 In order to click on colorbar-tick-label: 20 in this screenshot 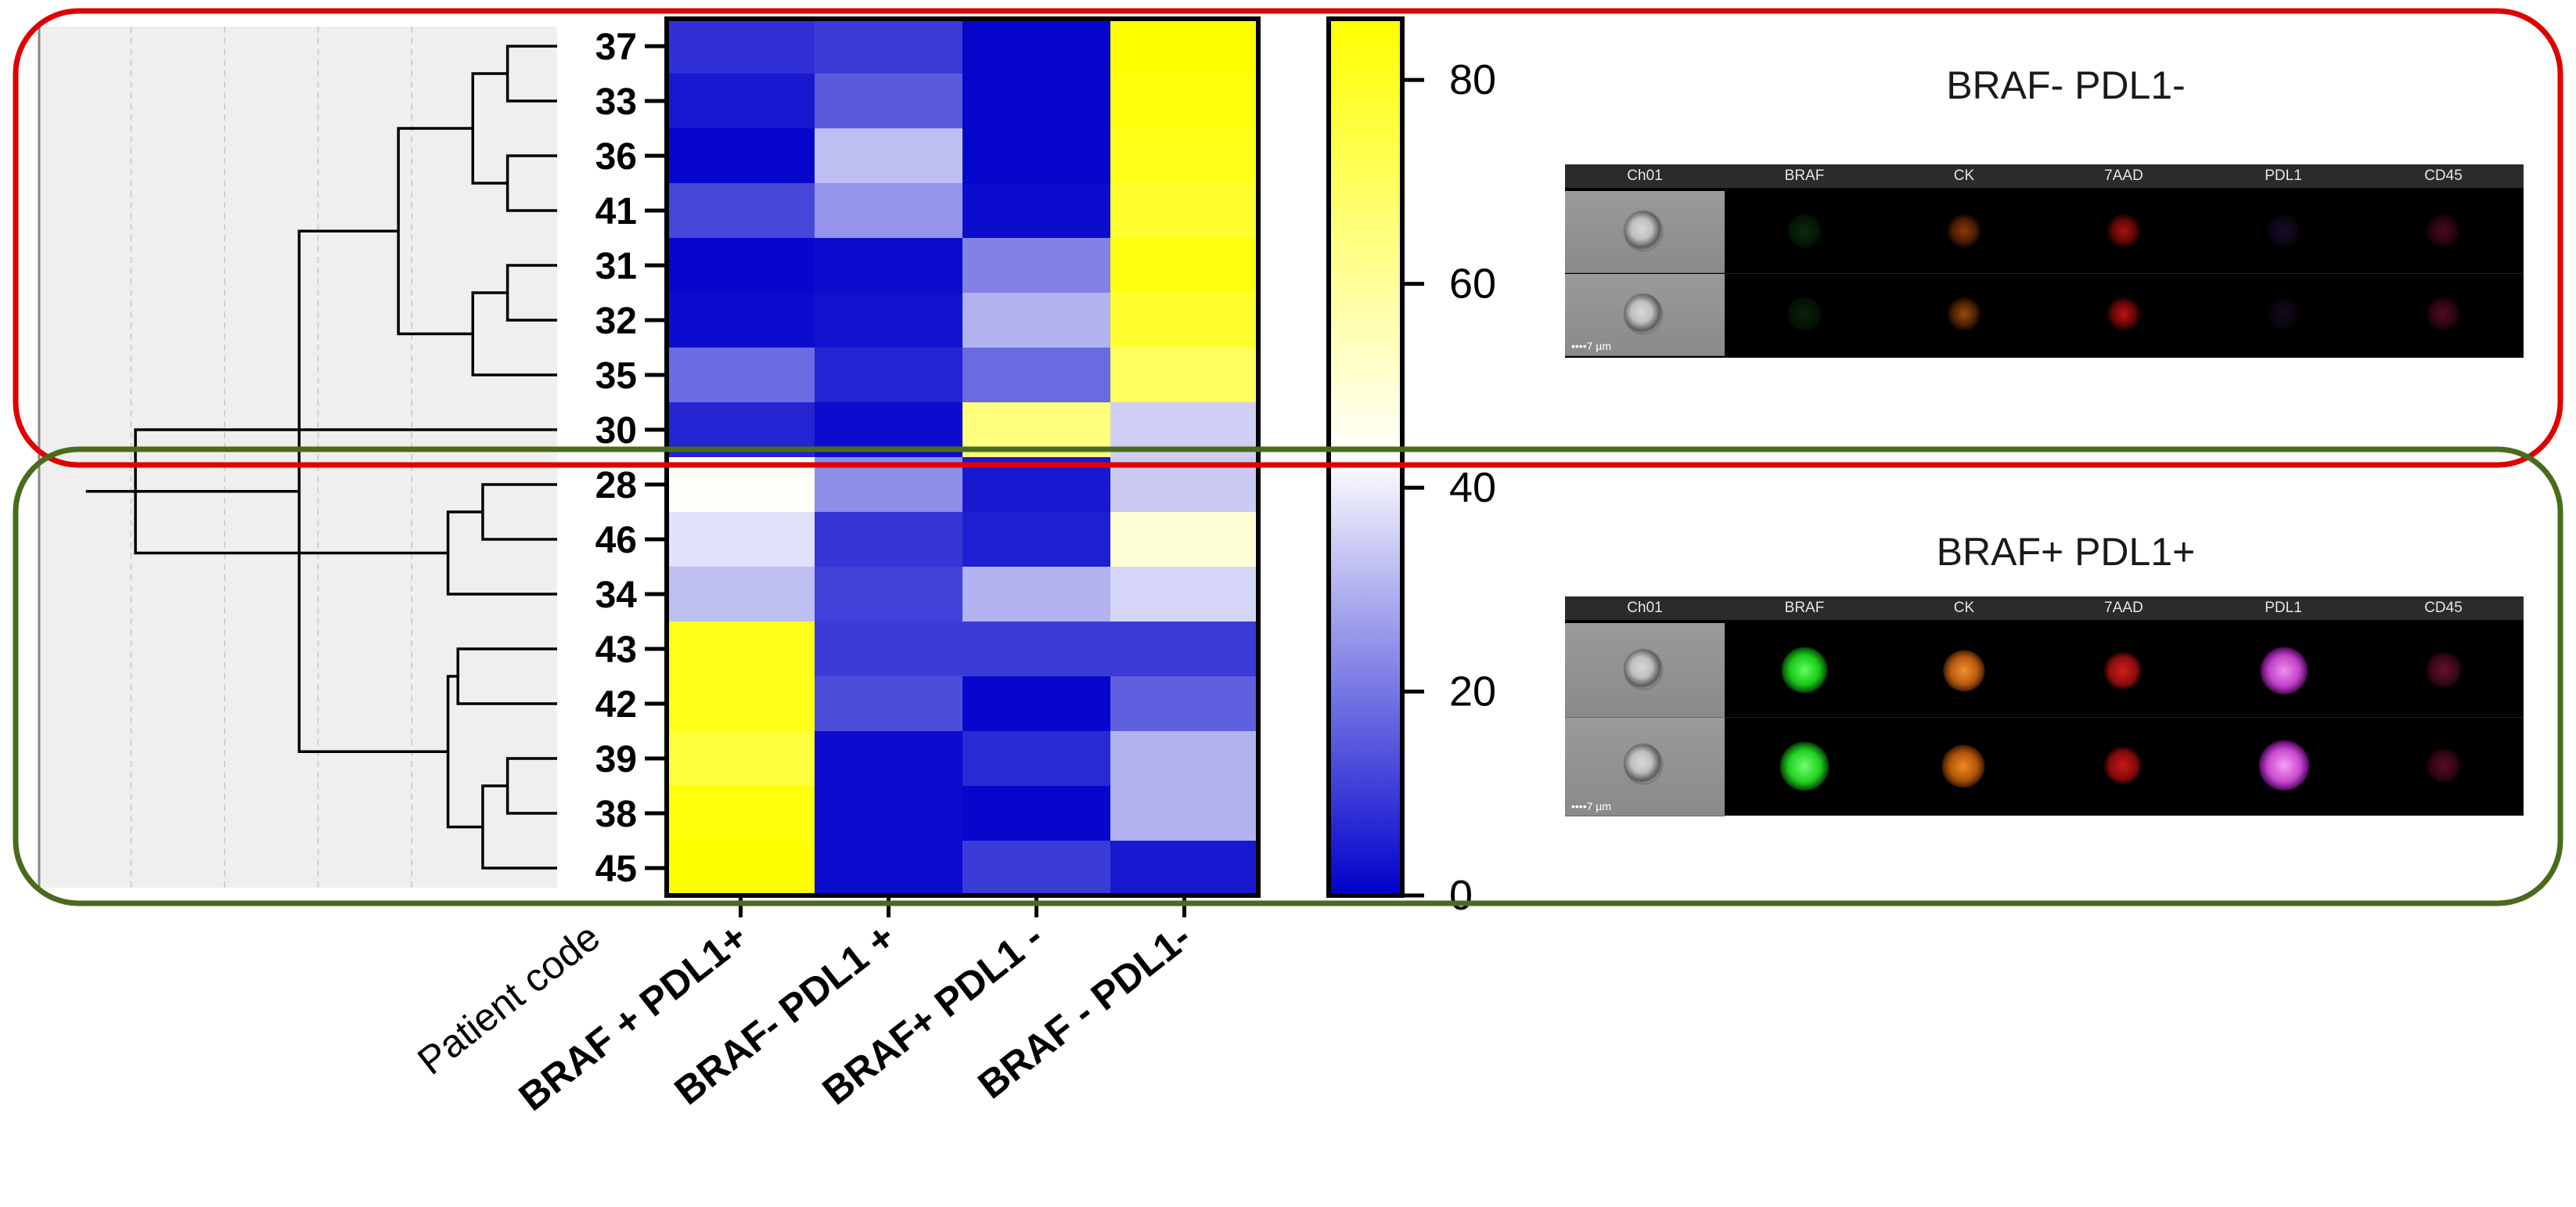, I will do `click(1472, 691)`.